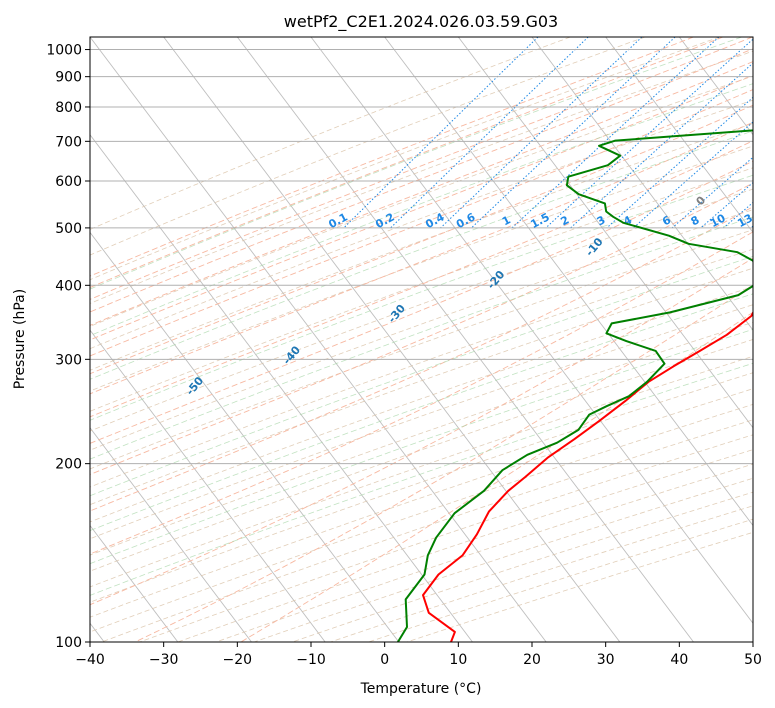  What do you see at coordinates (195, 386) in the screenshot?
I see `isotherm-label: -50` at bounding box center [195, 386].